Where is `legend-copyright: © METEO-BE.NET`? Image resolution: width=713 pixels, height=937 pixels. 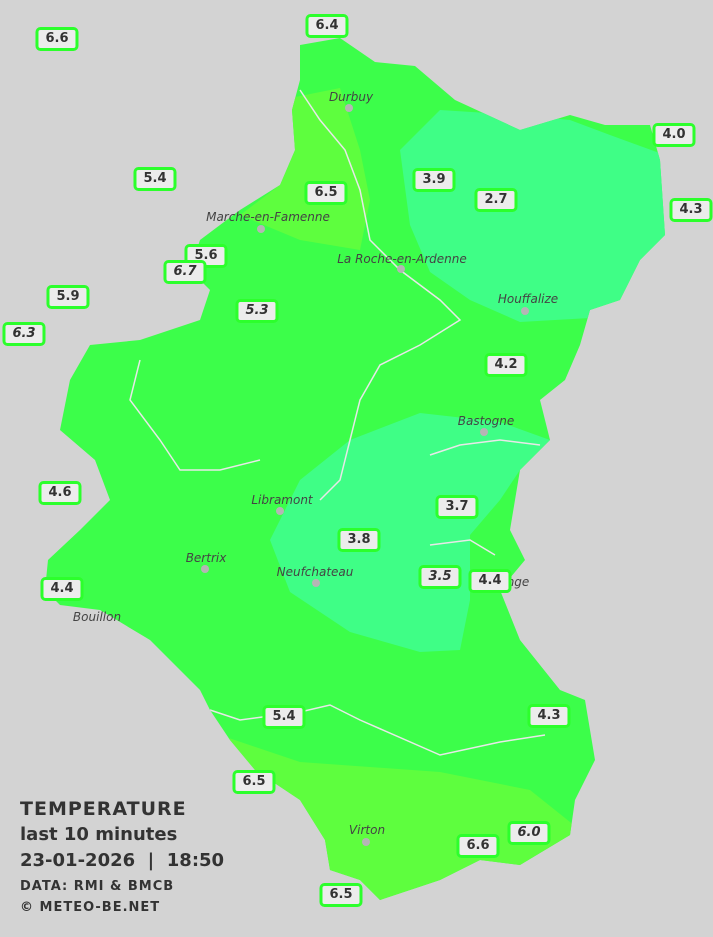 legend-copyright: © METEO-BE.NET is located at coordinates (90, 907).